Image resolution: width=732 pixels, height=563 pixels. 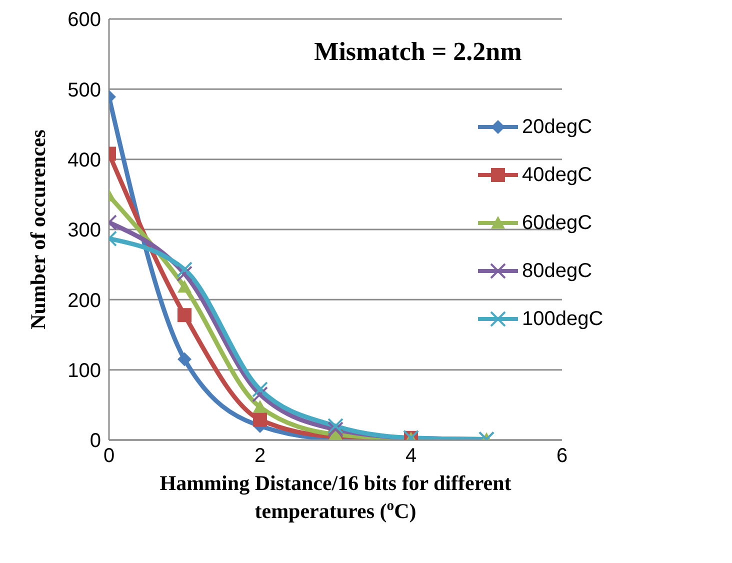 What do you see at coordinates (336, 497) in the screenshot?
I see `x-axis-title: Hamming Distance/16 bits for different temperatures ($^{o}$C)` at bounding box center [336, 497].